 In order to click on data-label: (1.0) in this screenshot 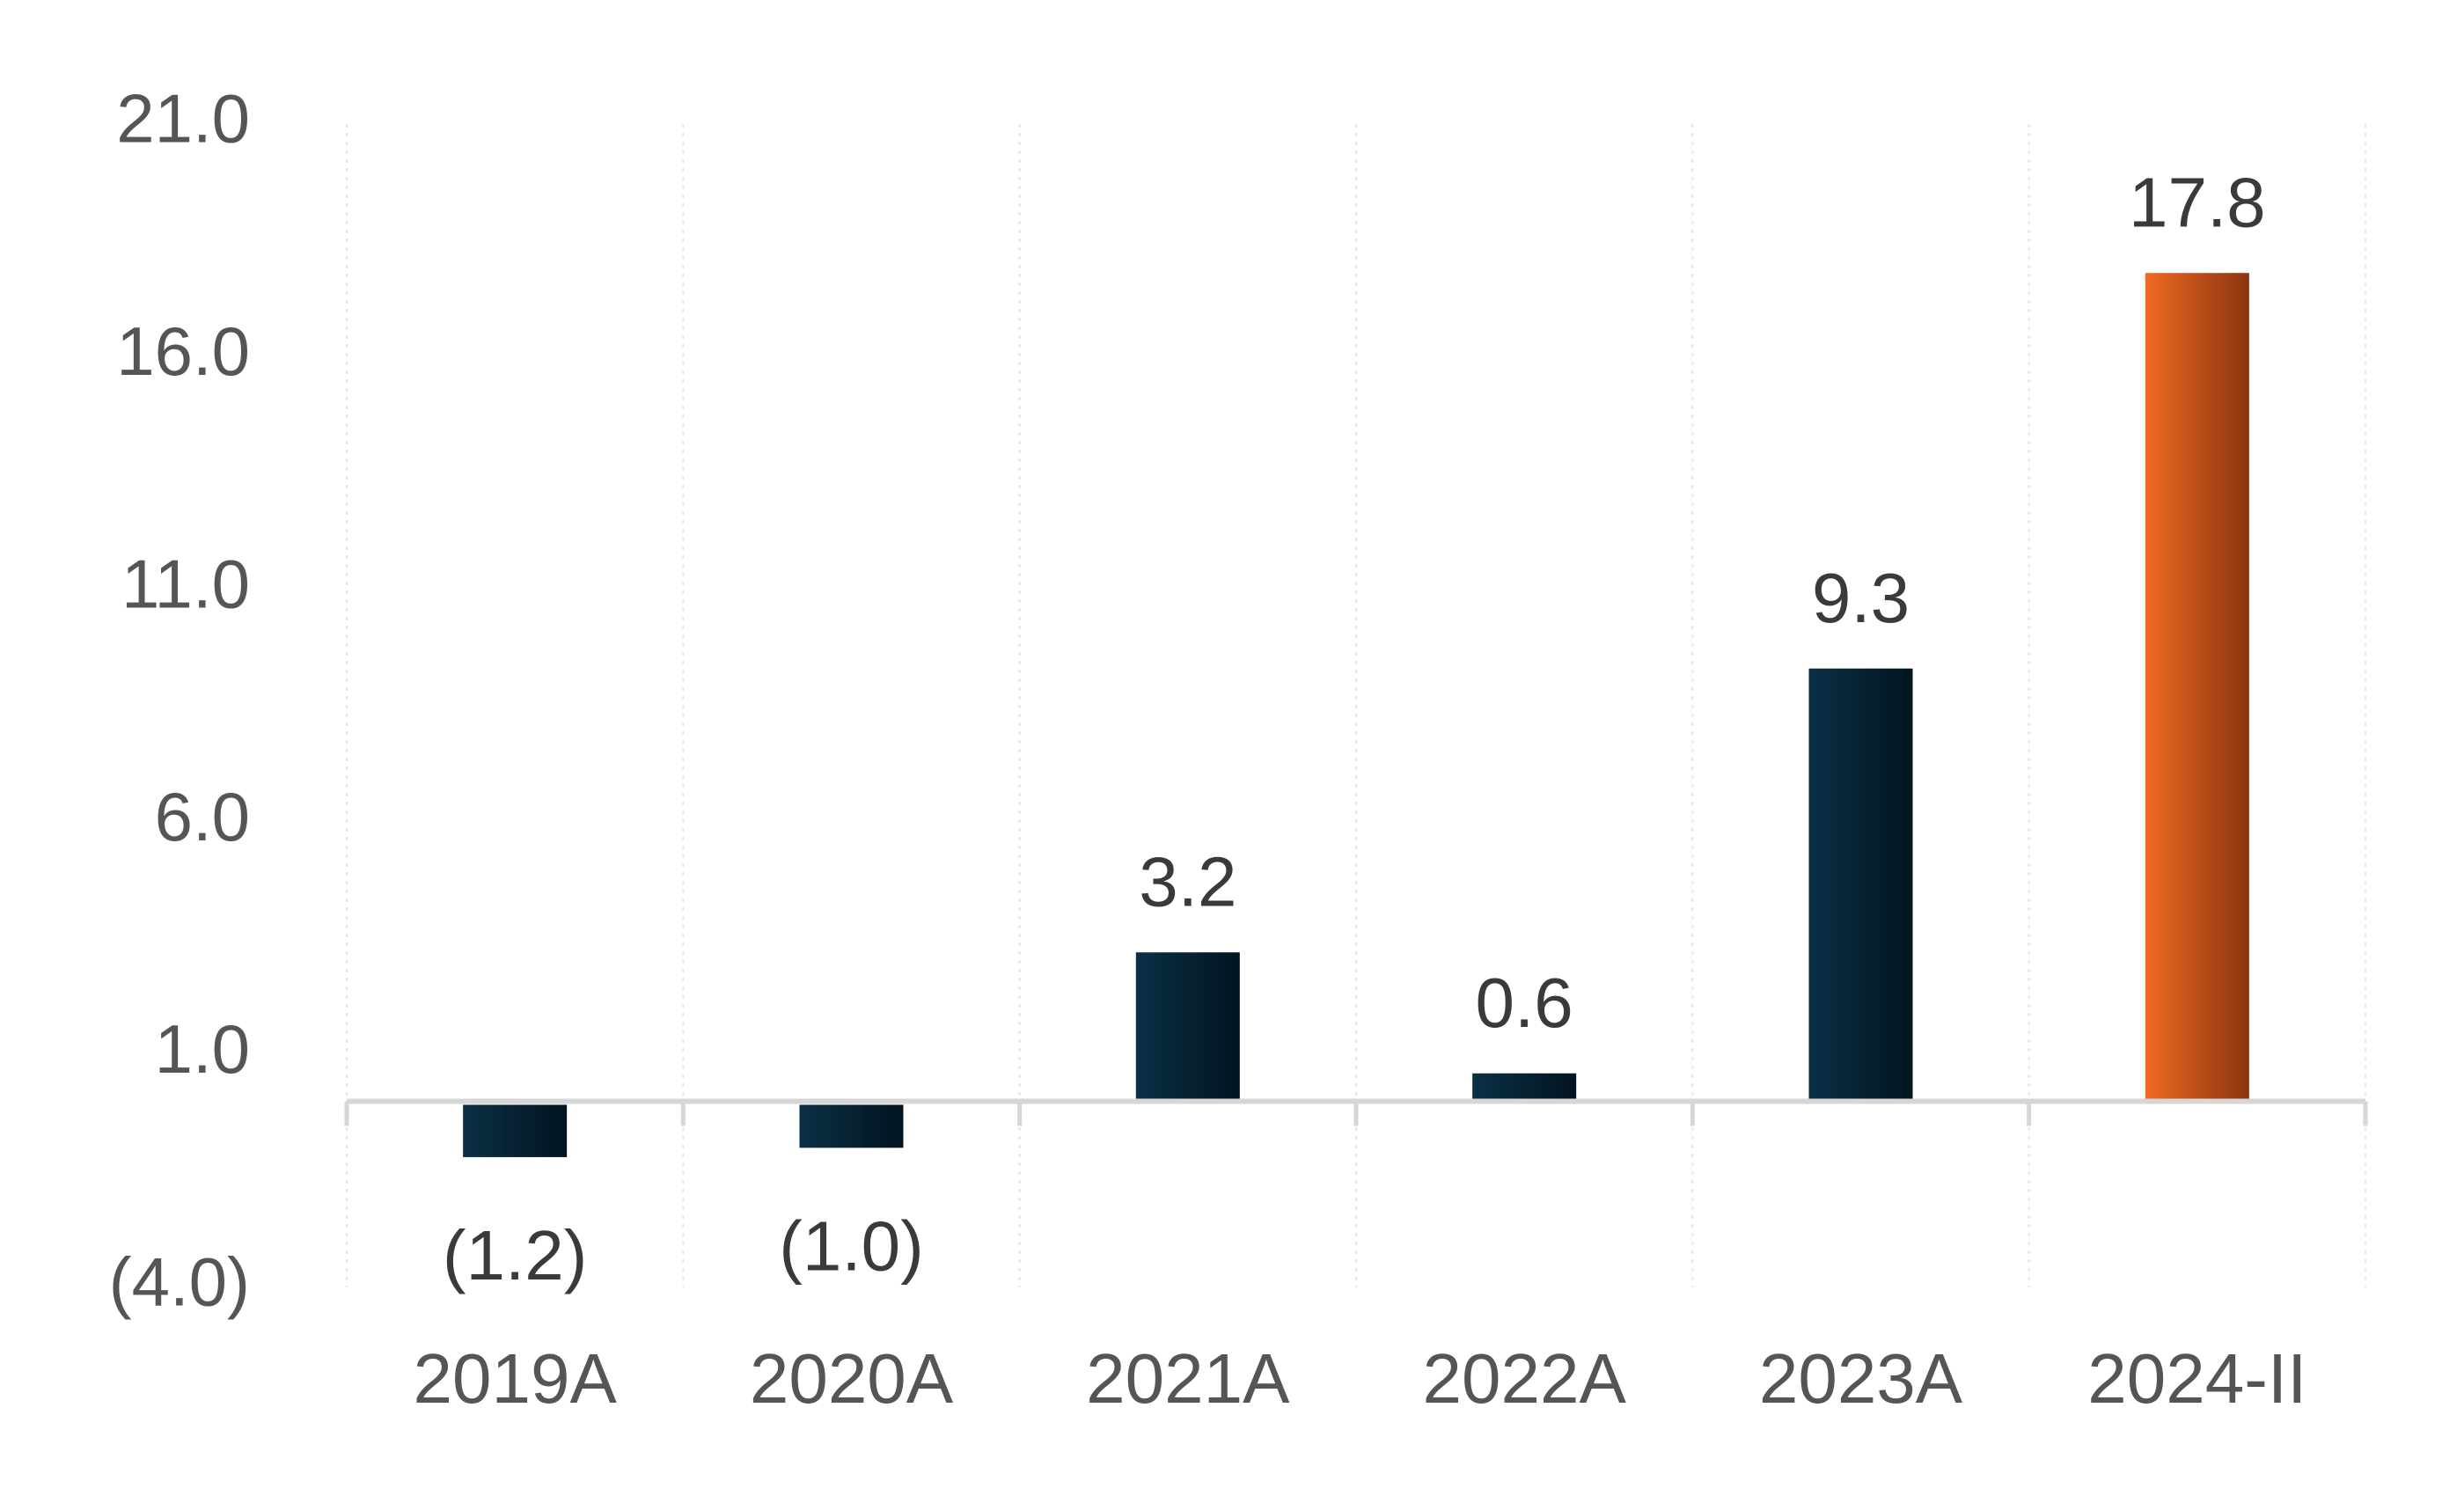, I will do `click(852, 1246)`.